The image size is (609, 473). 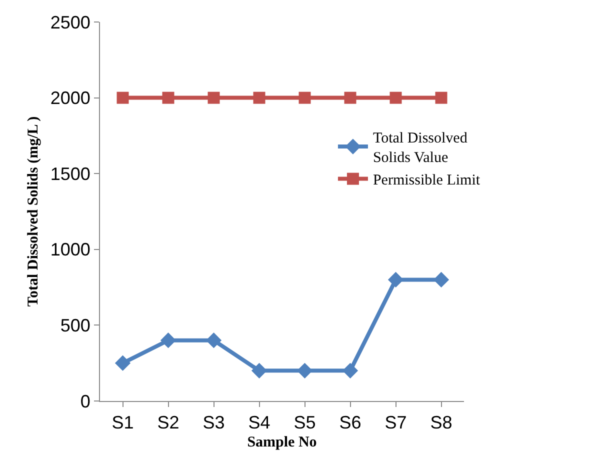 What do you see at coordinates (350, 422) in the screenshot?
I see `x-tick-label: S6` at bounding box center [350, 422].